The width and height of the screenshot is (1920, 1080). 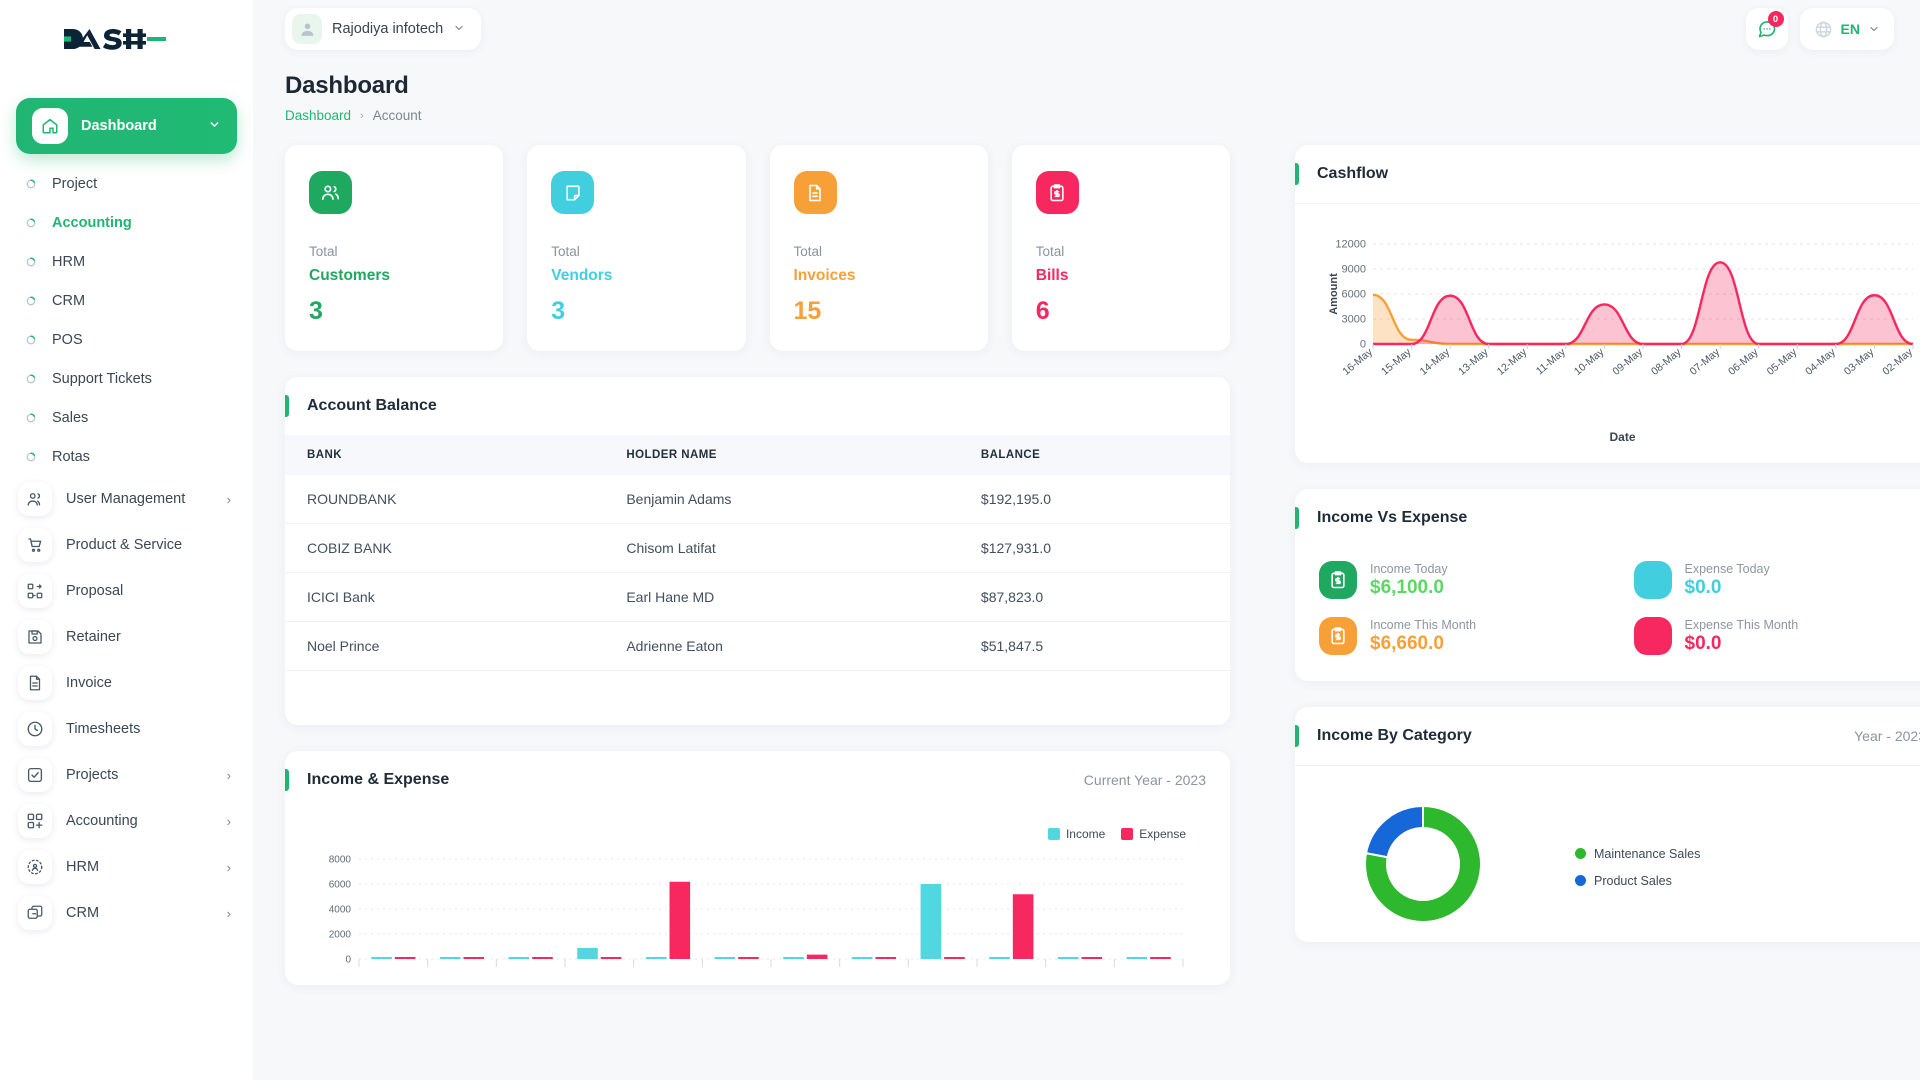 What do you see at coordinates (1435, 362) in the screenshot?
I see `svg-text: 14-May` at bounding box center [1435, 362].